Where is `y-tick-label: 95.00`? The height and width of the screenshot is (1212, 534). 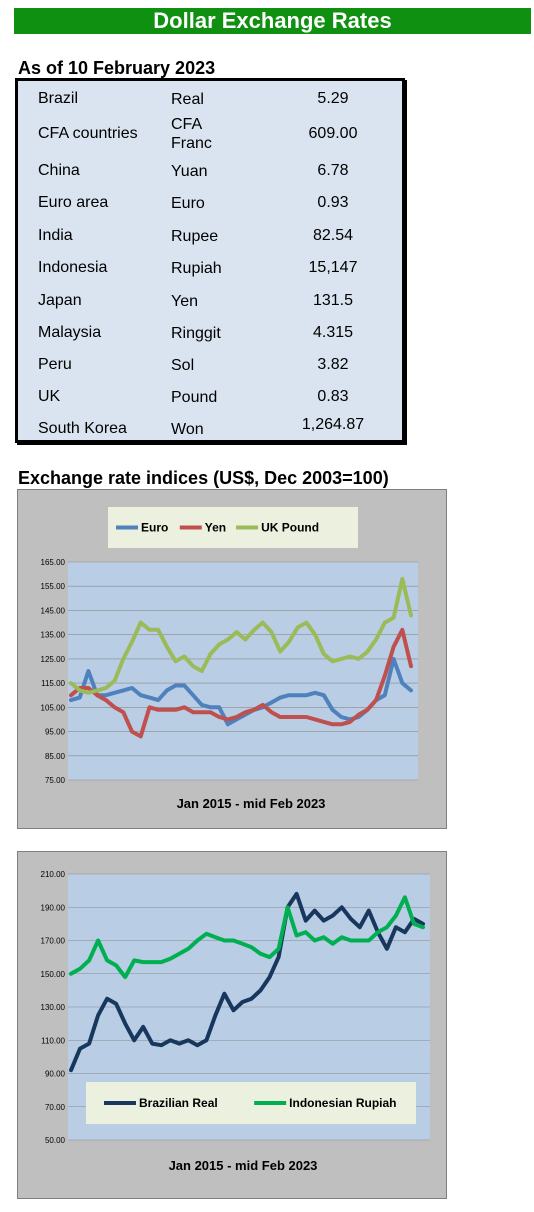
y-tick-label: 95.00 is located at coordinates (55, 732).